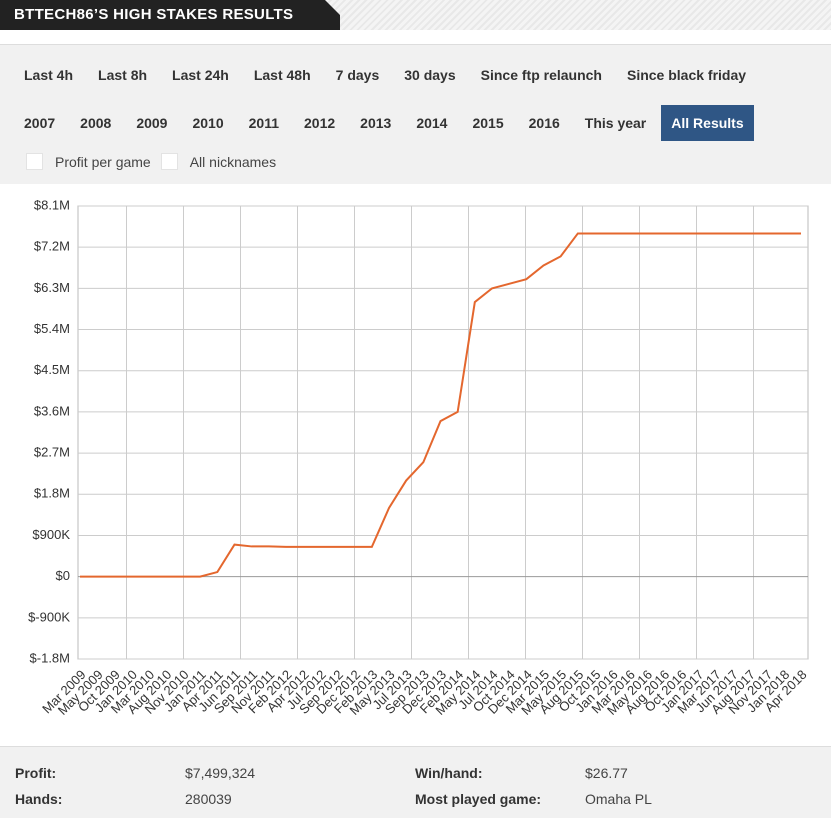 Image resolution: width=831 pixels, height=818 pixels. What do you see at coordinates (52, 328) in the screenshot?
I see `y-tick-label: $5.4M` at bounding box center [52, 328].